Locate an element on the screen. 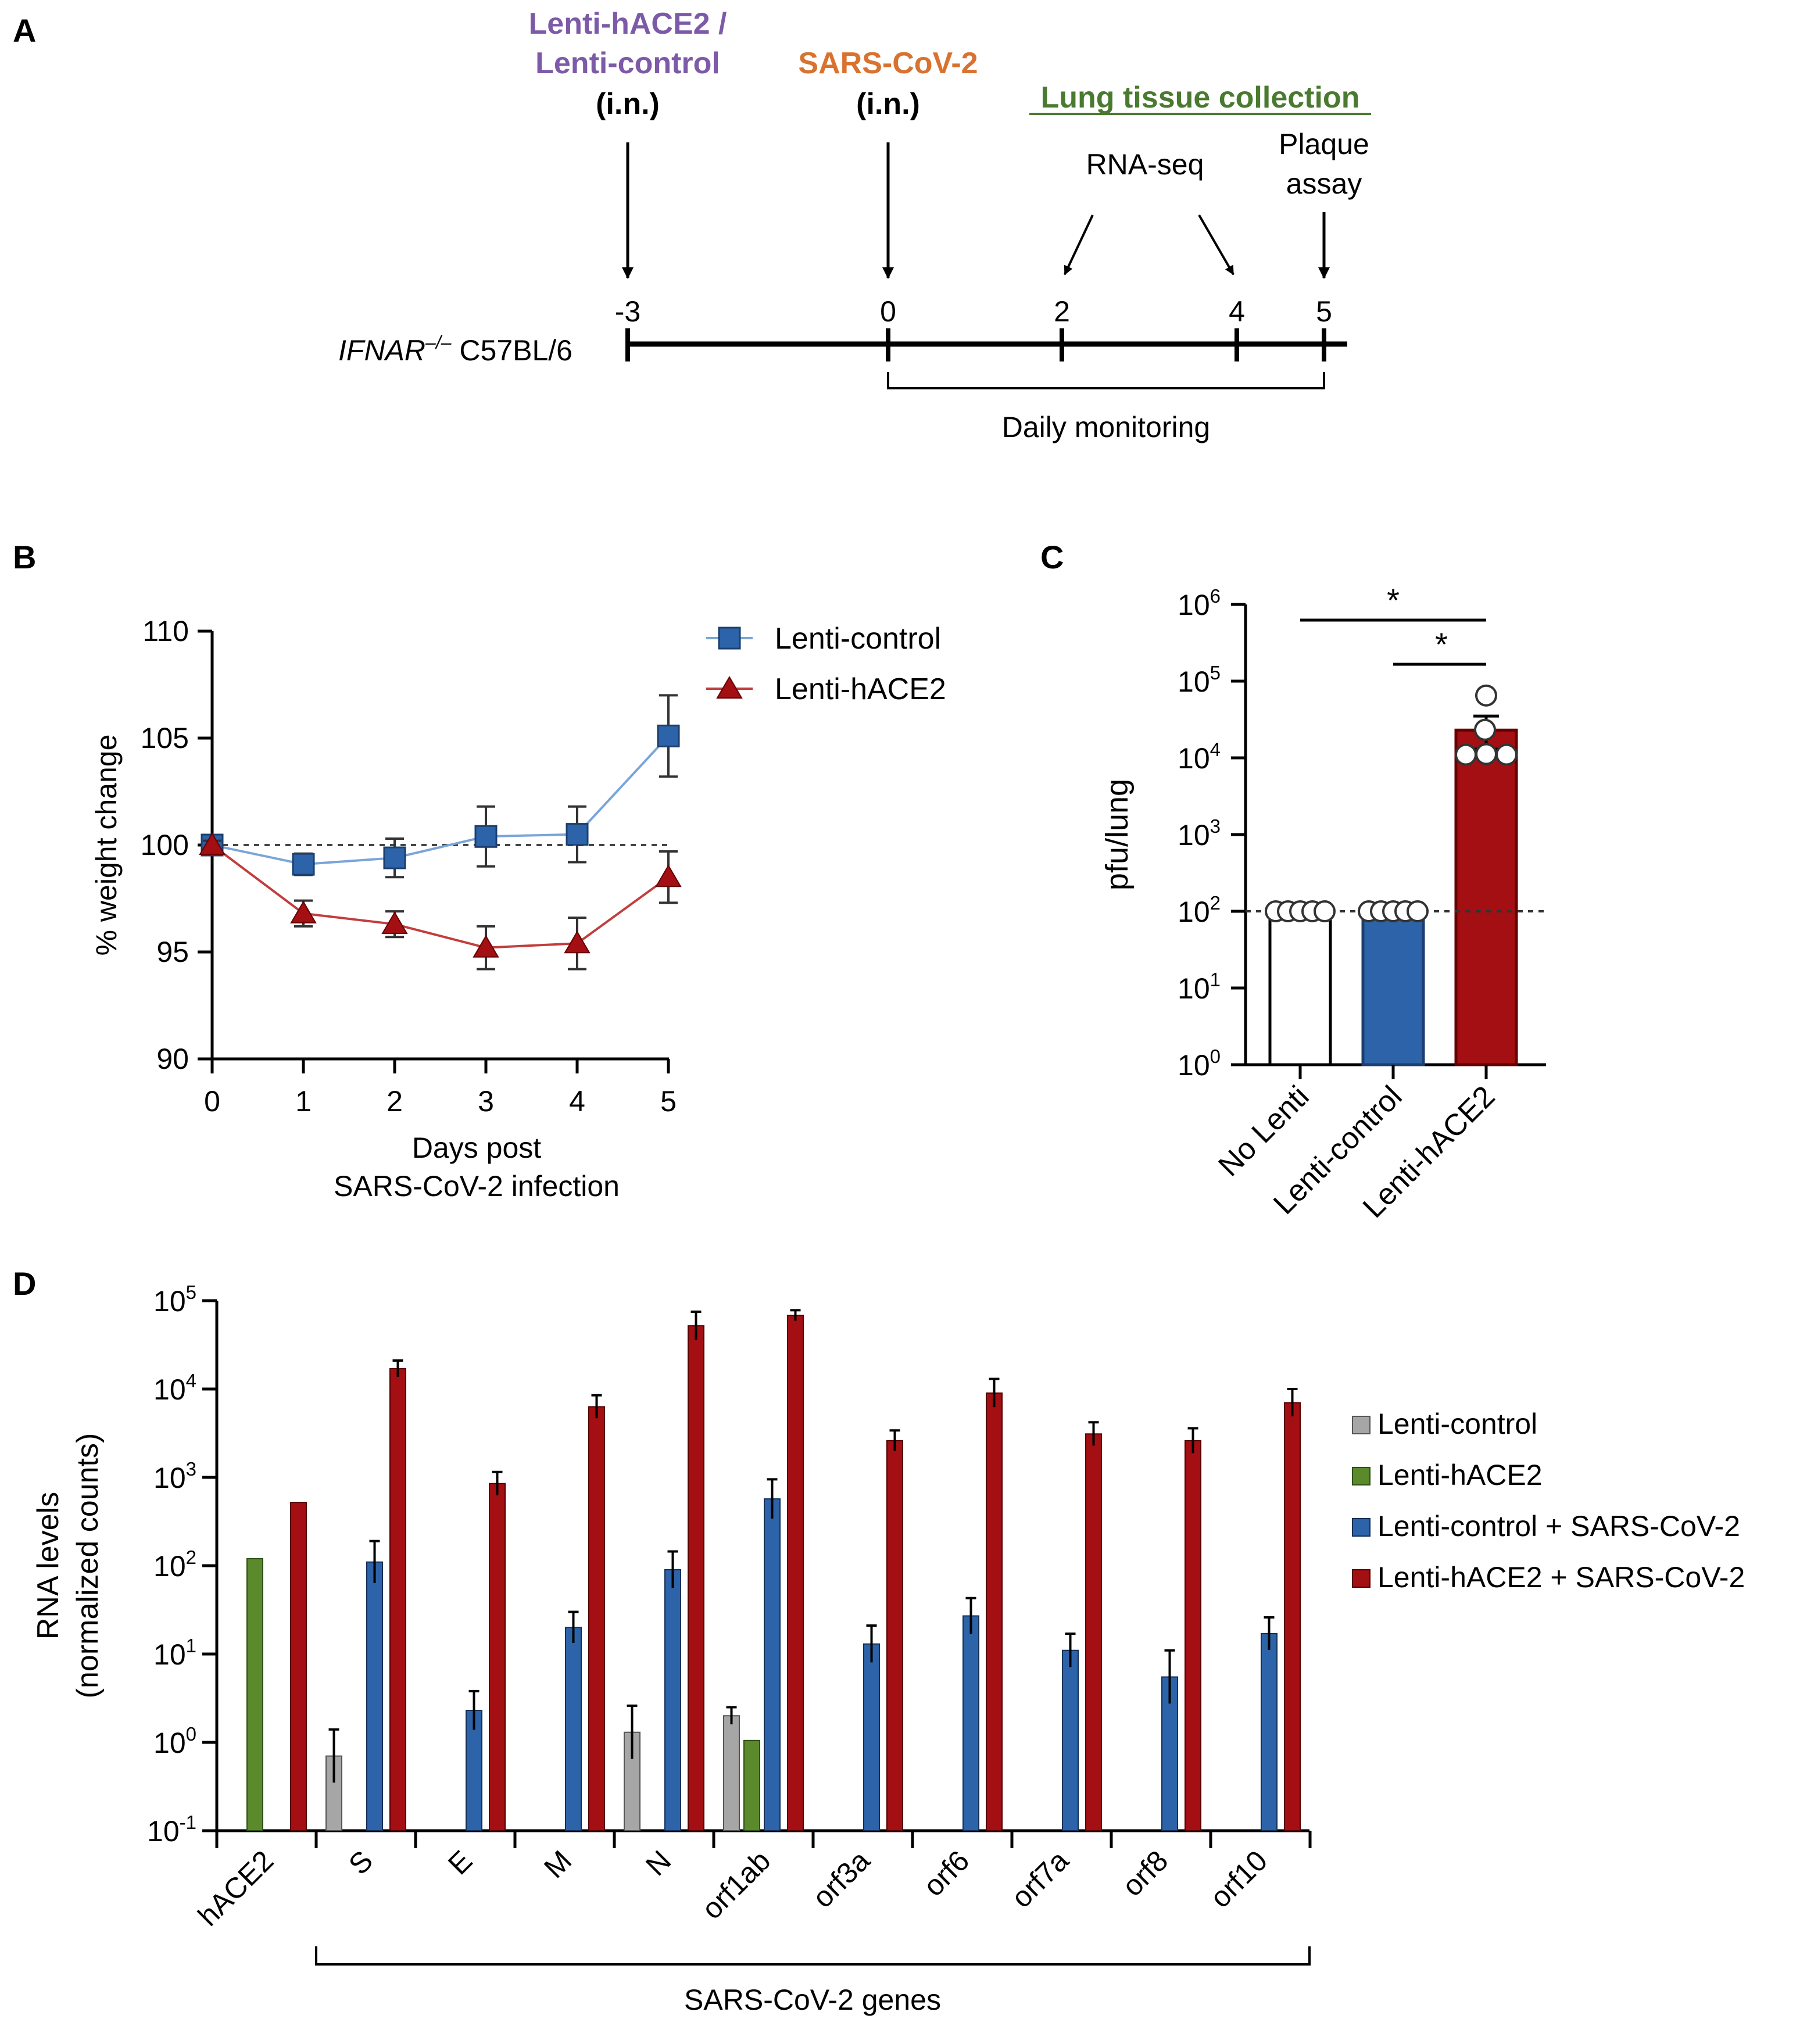  legend-label: Lenti-hACE2 + SARS-CoV-2 is located at coordinates (1561, 1577).